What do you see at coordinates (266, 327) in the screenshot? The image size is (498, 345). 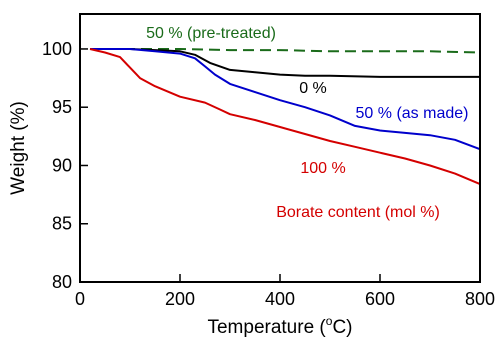 I see `x-axis-title-main: Temperature (` at bounding box center [266, 327].